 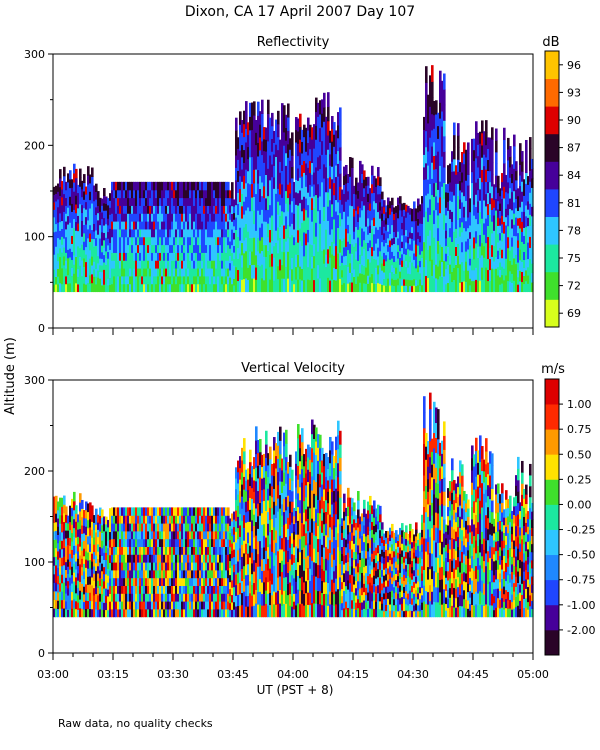 I want to click on colorbar-swatch, so click(x=552, y=230).